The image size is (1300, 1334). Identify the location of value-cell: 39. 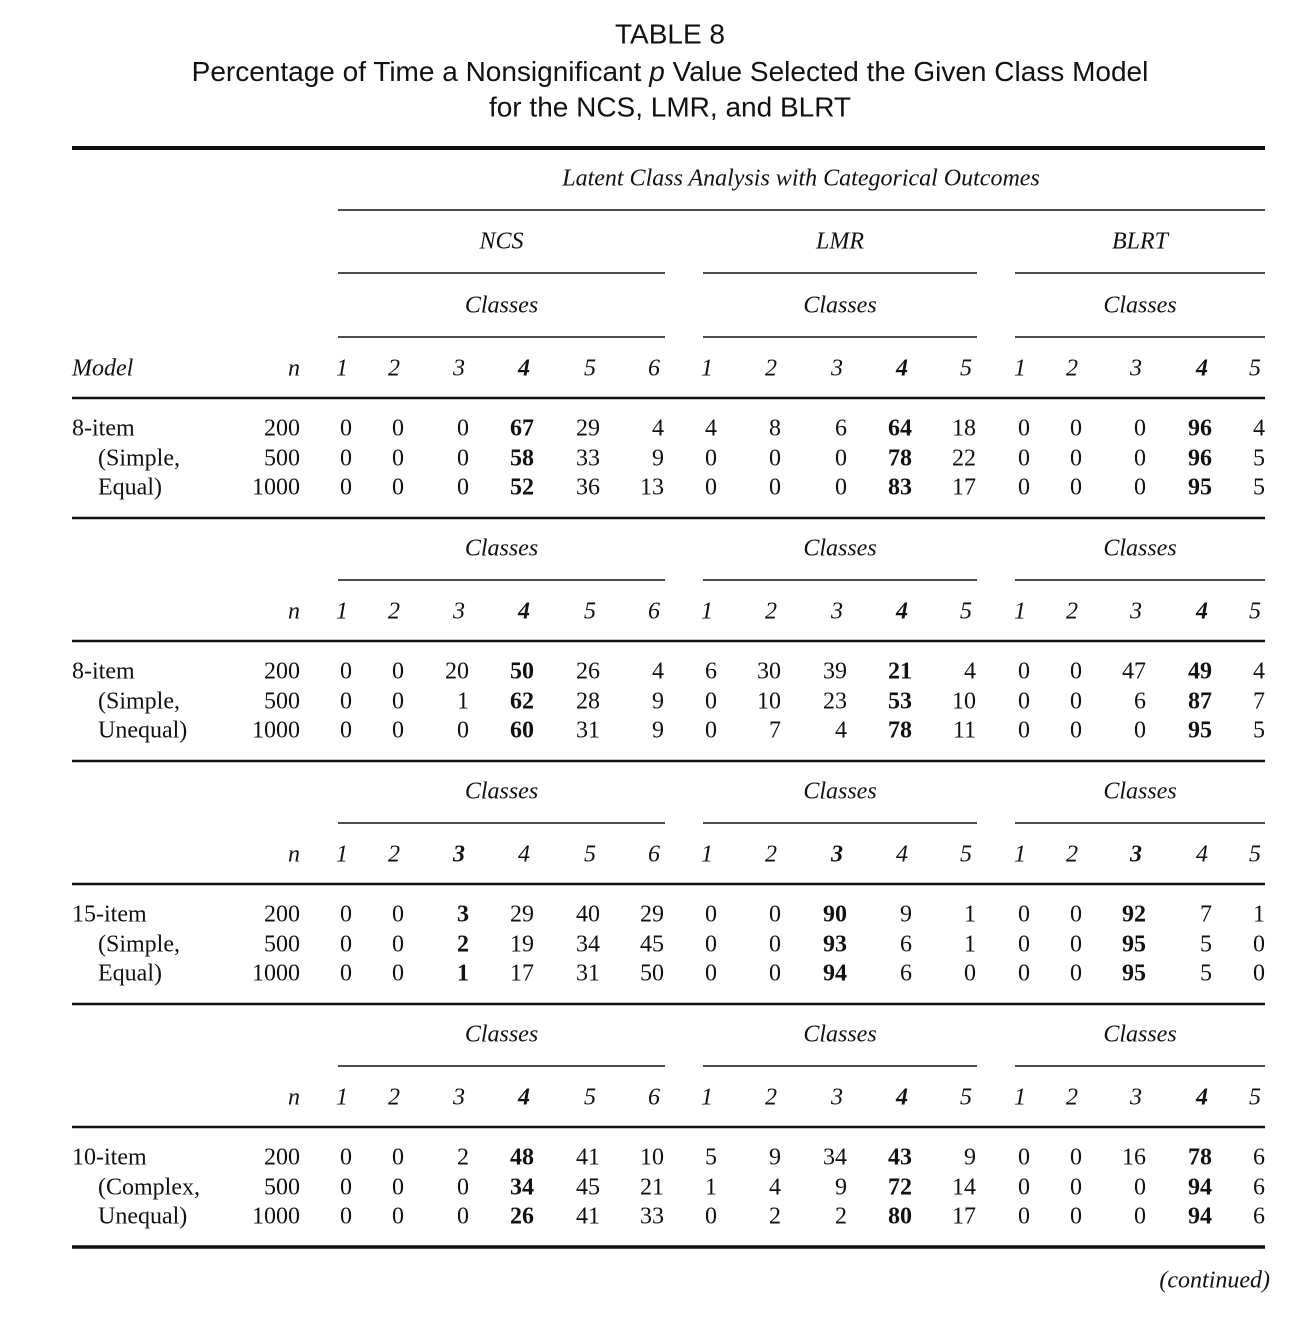
(835, 672).